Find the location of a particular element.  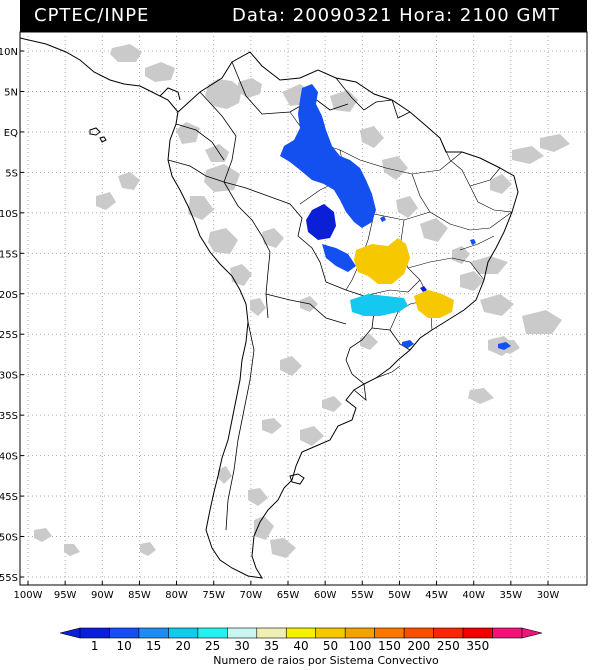

legend-value: 10 is located at coordinates (124, 646).